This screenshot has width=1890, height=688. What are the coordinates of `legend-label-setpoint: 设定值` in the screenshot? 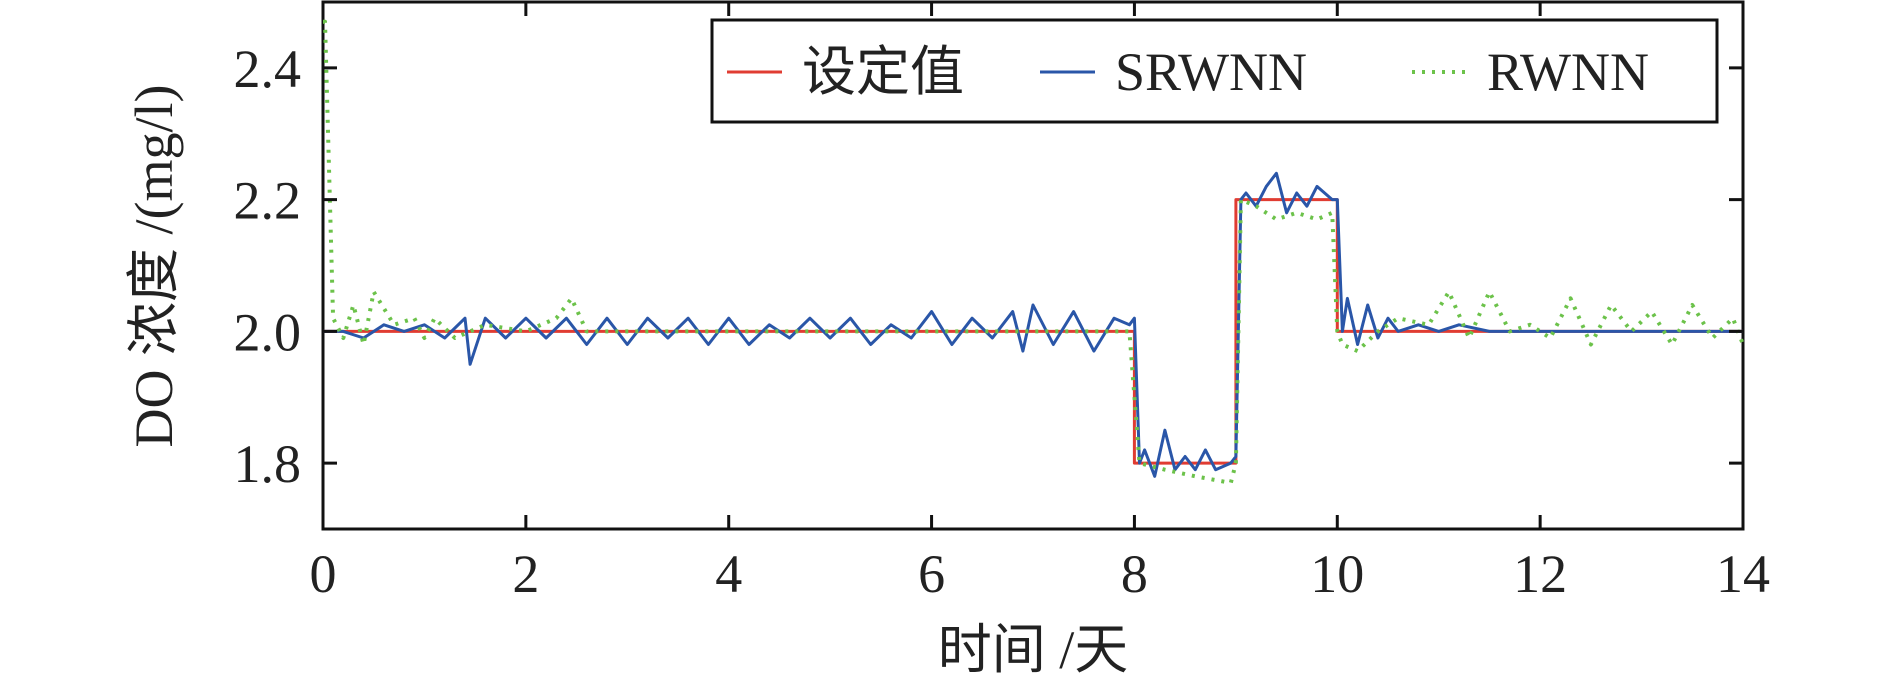 It's located at (883, 72).